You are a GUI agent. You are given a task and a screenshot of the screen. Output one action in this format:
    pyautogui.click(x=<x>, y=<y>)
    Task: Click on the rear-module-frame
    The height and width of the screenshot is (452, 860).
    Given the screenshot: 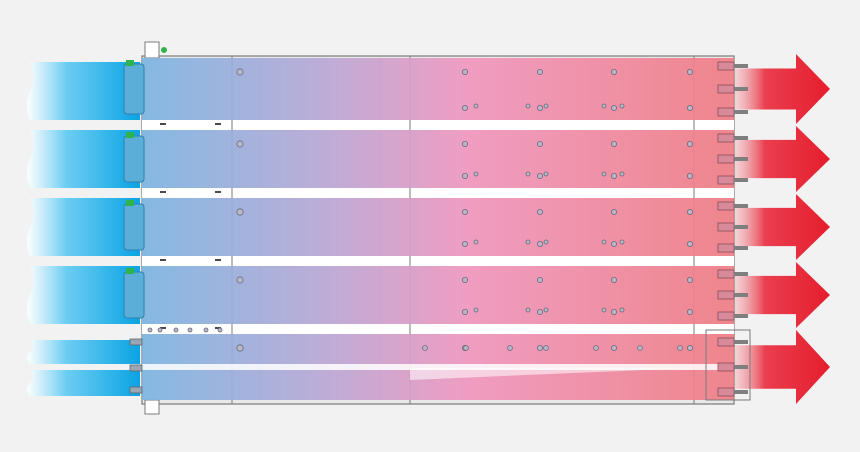 What is the action you would take?
    pyautogui.click(x=728, y=365)
    